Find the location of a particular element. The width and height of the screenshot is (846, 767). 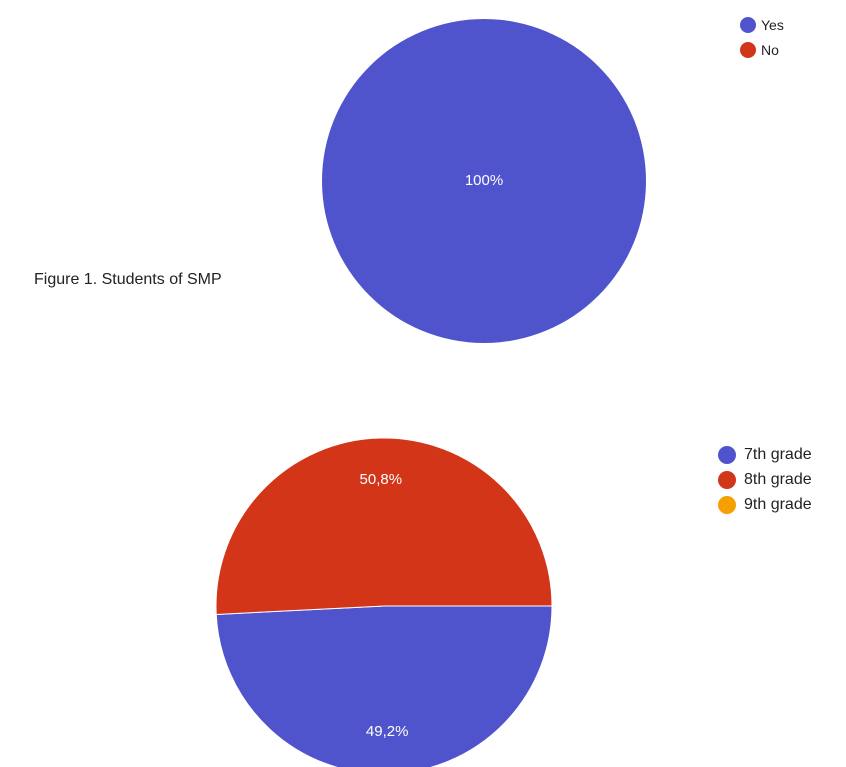

figure-caption-clip: Figure 1. Students of SMP is located at coordinates (145, 280).